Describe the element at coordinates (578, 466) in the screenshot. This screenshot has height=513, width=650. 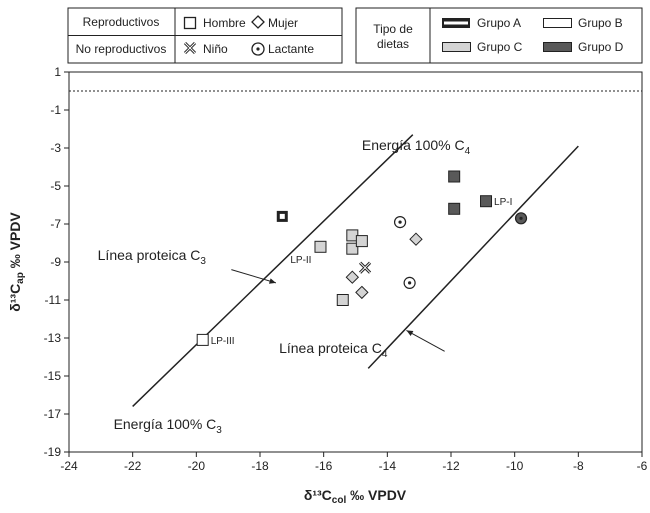
I see `x-tick-label: -8` at that location.